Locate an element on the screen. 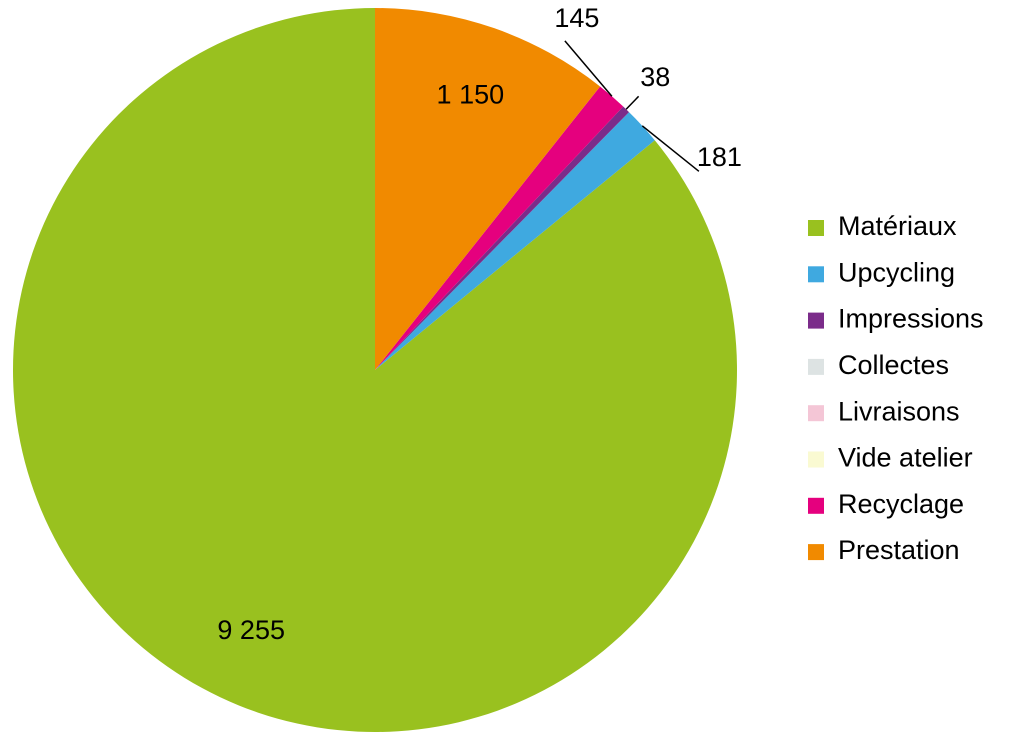  data-label: 38 is located at coordinates (655, 77).